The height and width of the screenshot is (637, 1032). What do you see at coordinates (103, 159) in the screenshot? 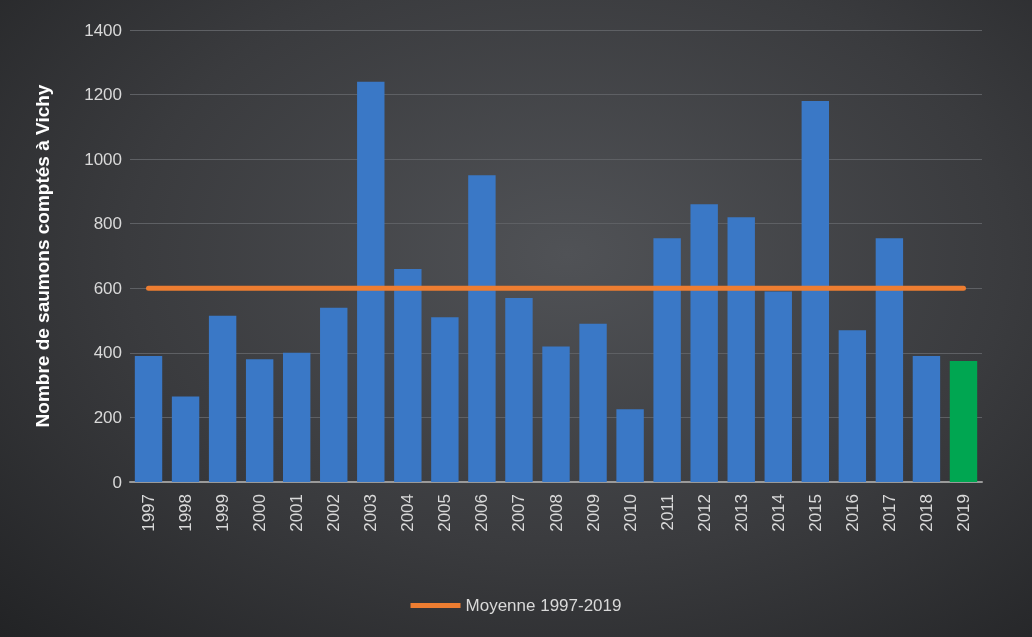
I see `y-tick-label: 1000` at bounding box center [103, 159].